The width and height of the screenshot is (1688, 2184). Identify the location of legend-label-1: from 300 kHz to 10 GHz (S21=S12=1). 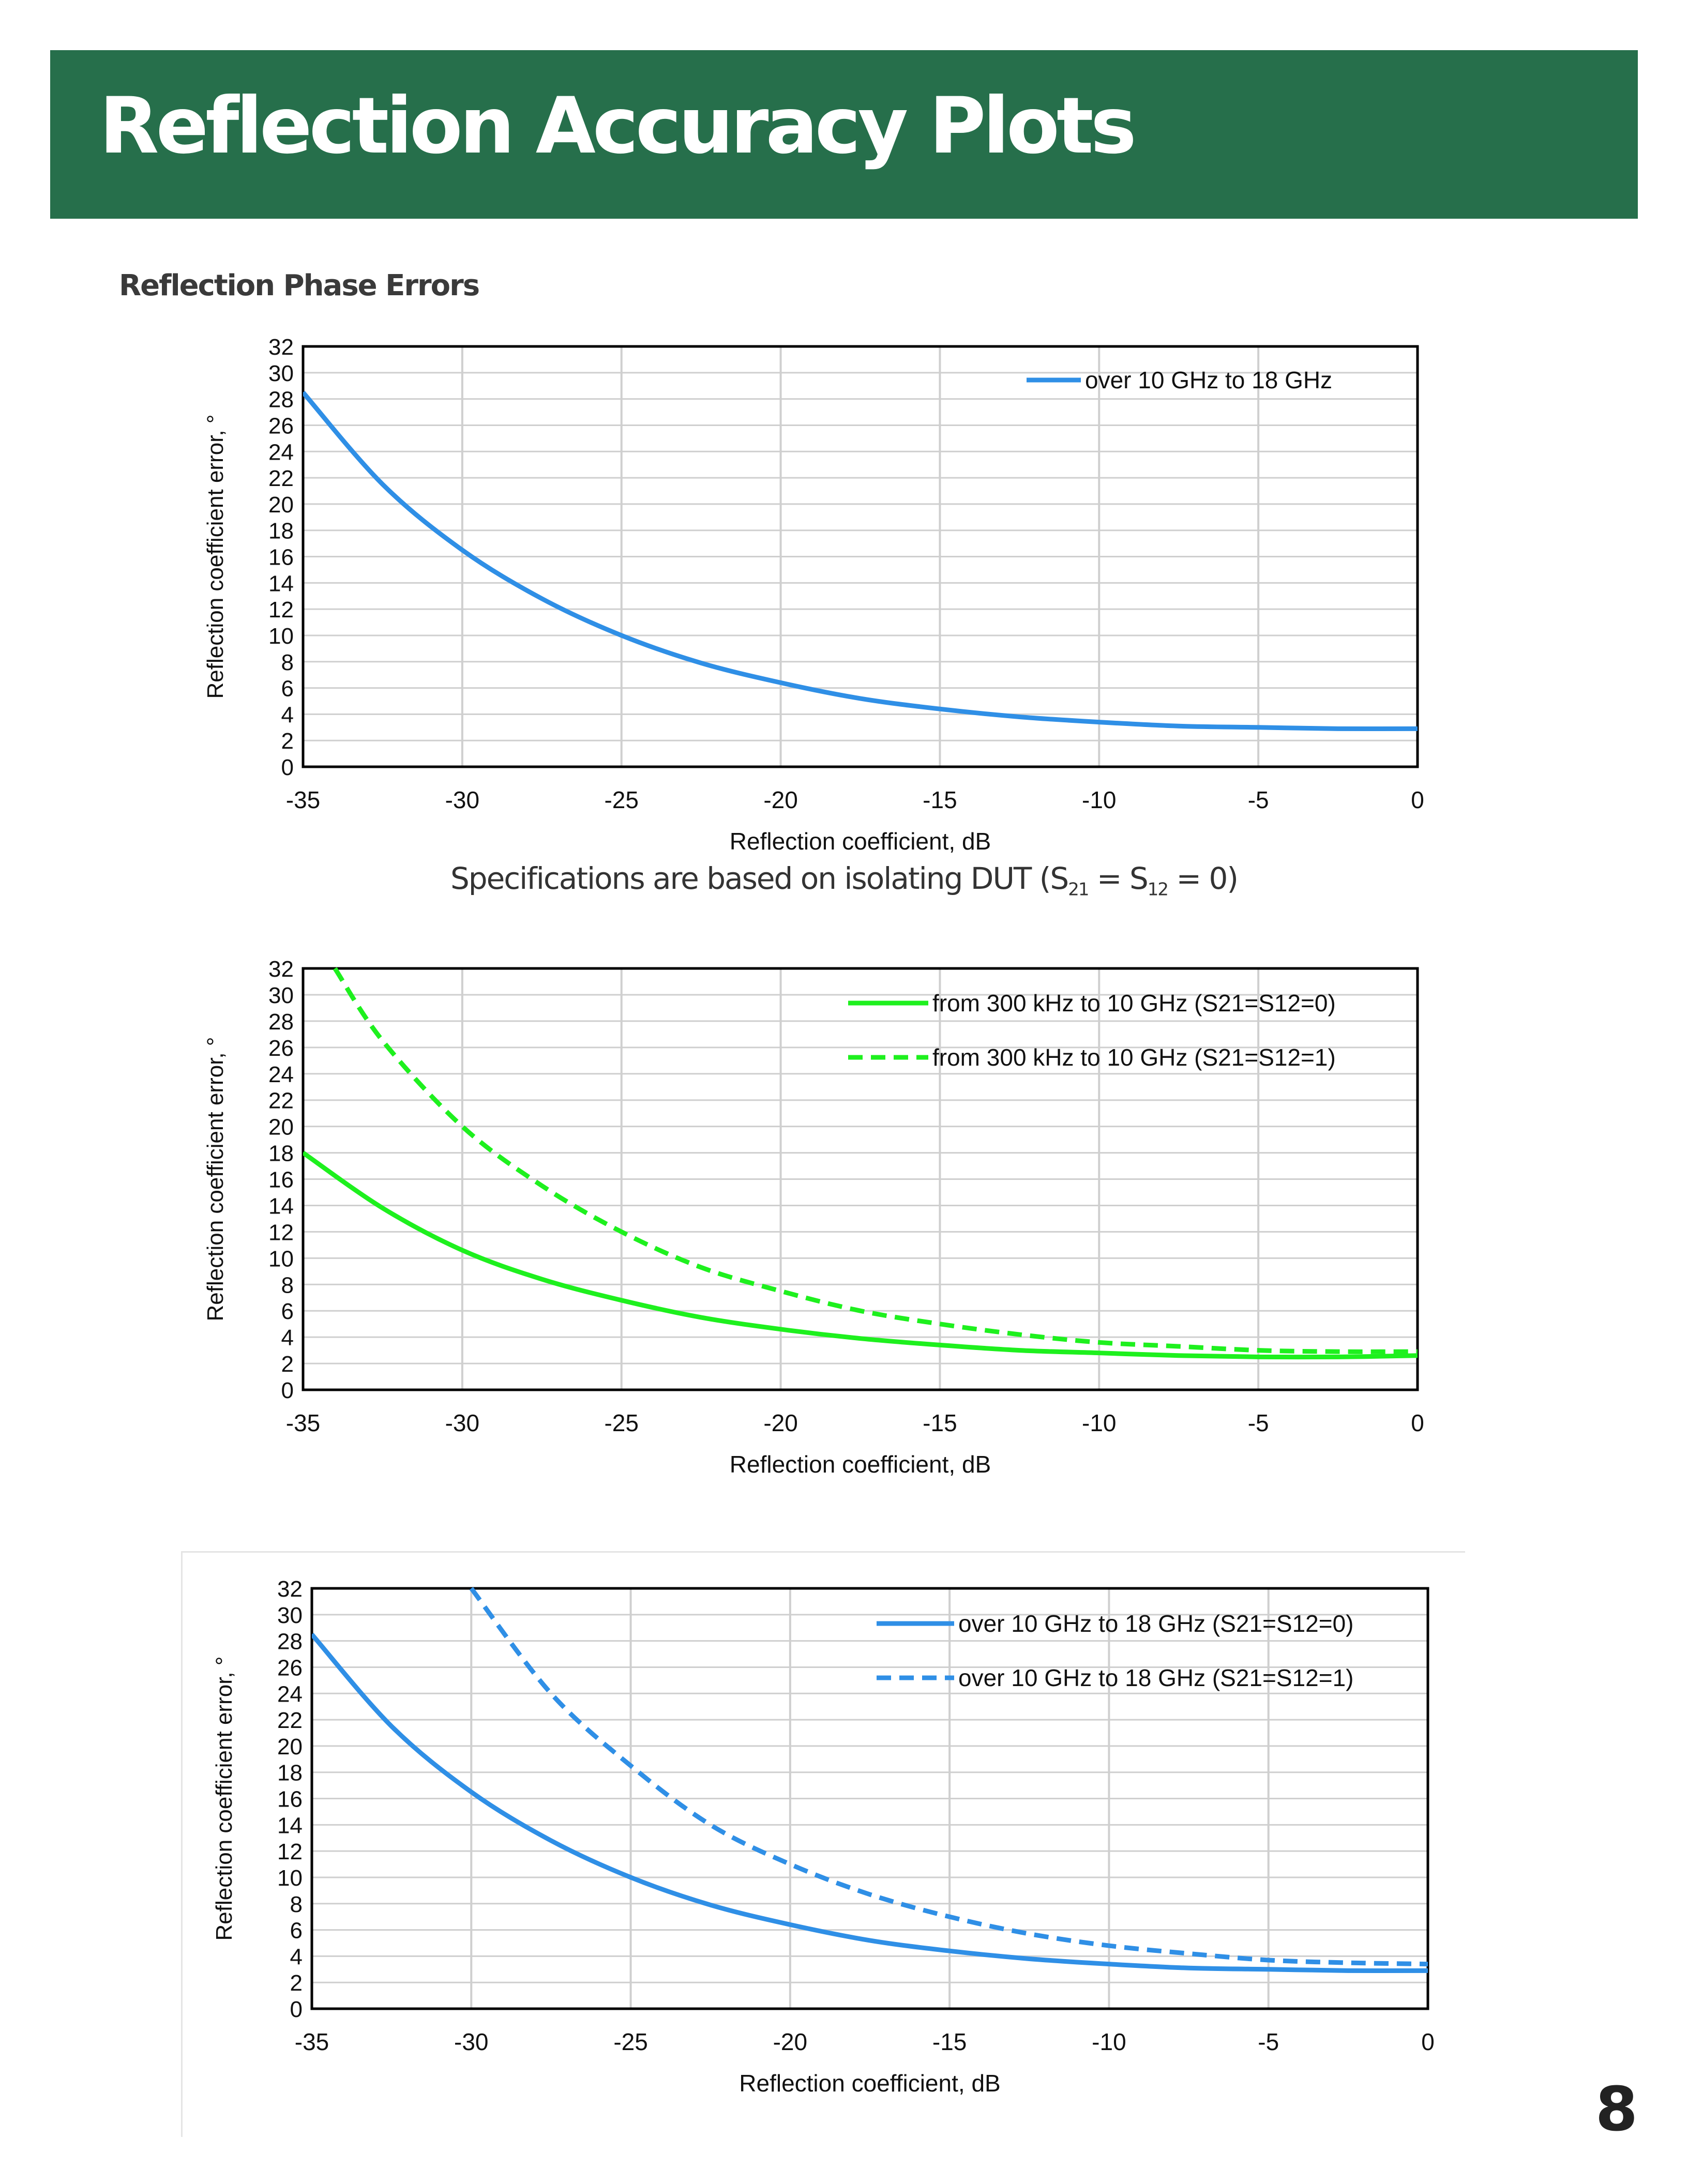
(1134, 1058).